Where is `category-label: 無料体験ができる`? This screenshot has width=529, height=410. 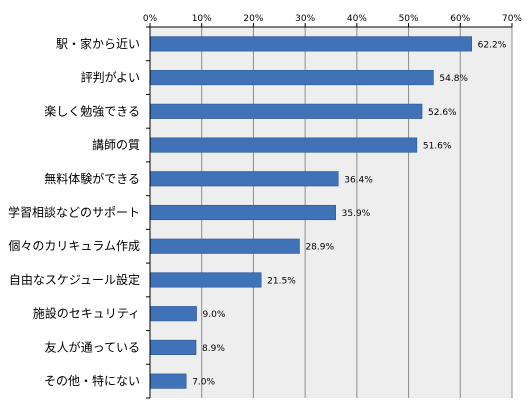 category-label: 無料体験ができる is located at coordinates (92, 178).